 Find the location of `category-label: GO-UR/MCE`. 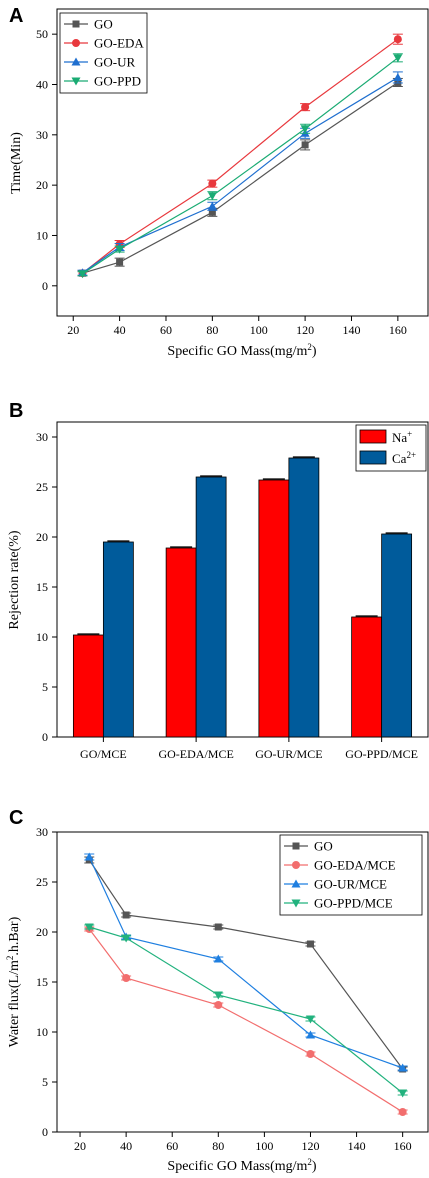

category-label: GO-UR/MCE is located at coordinates (288, 754).